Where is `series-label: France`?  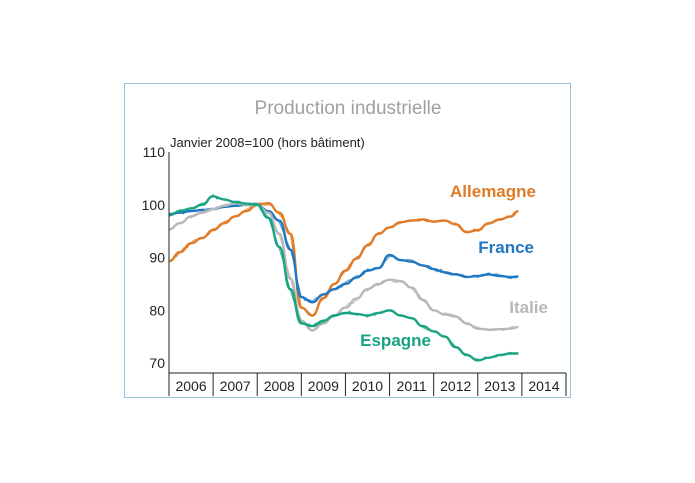 series-label: France is located at coordinates (506, 247).